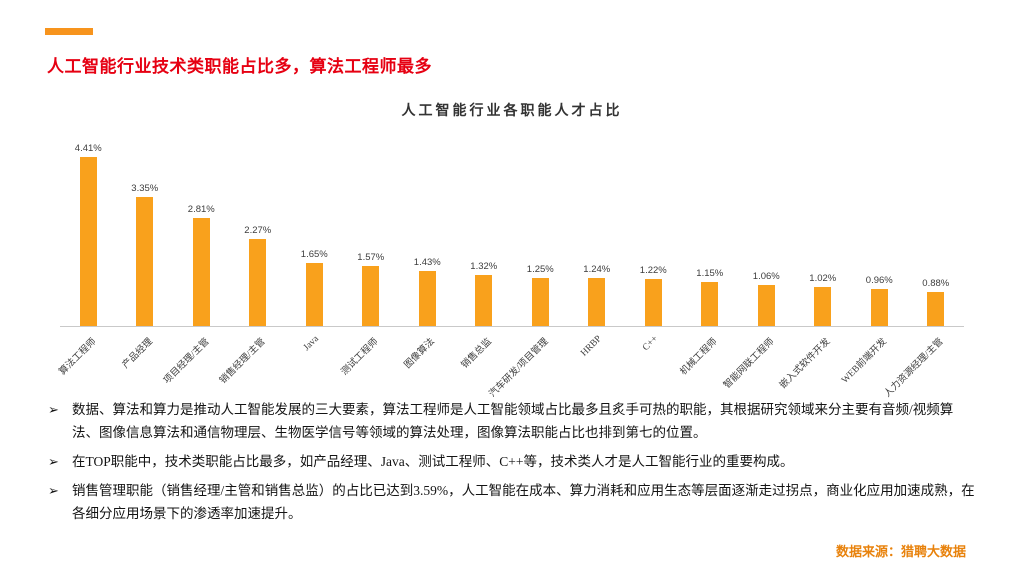 The height and width of the screenshot is (576, 1024). I want to click on bar-value-label: 1.06%, so click(766, 276).